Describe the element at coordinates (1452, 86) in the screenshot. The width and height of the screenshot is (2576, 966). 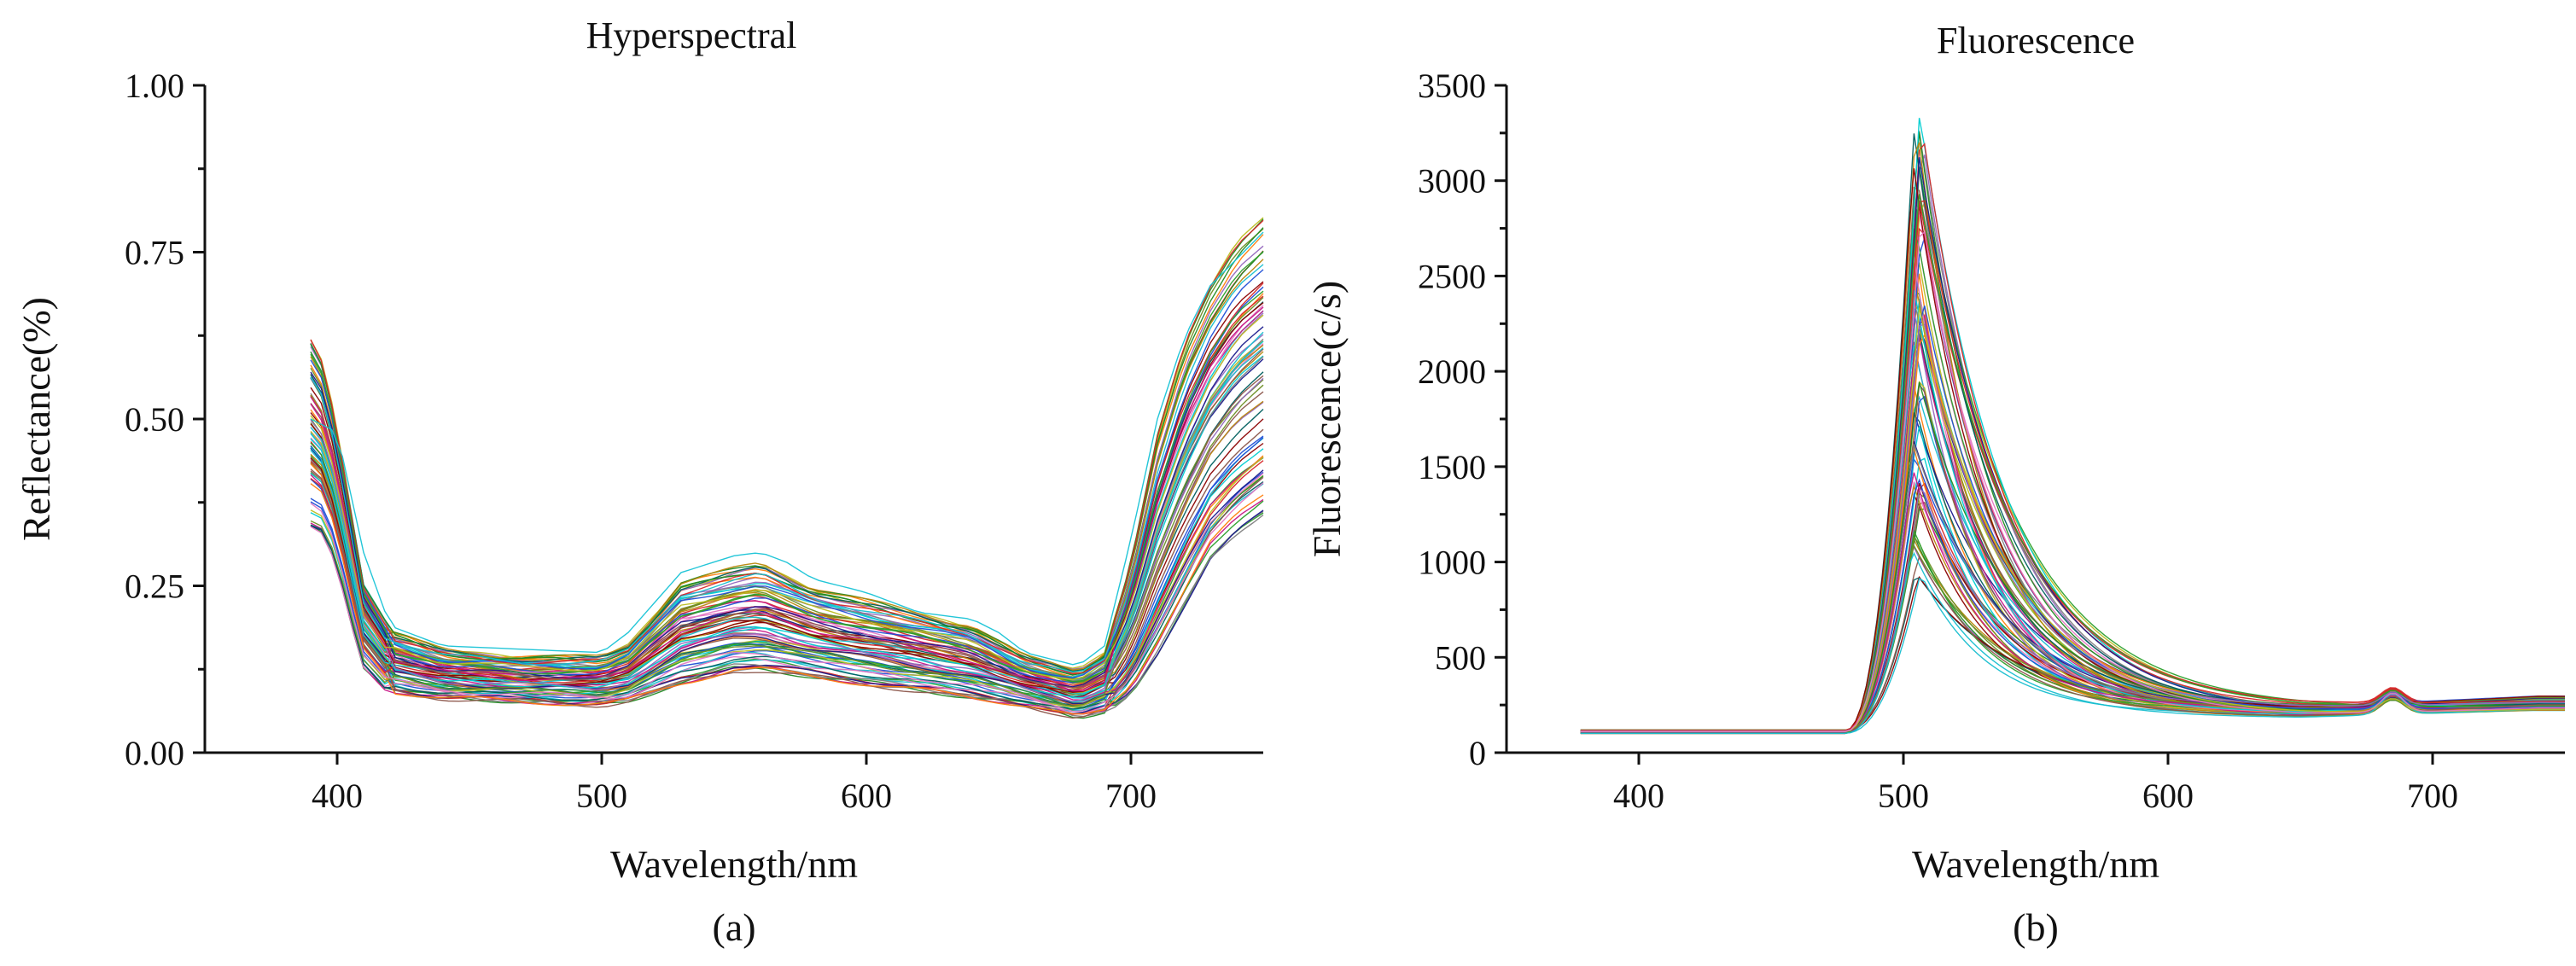
I see `y-tick-label: 3500` at that location.